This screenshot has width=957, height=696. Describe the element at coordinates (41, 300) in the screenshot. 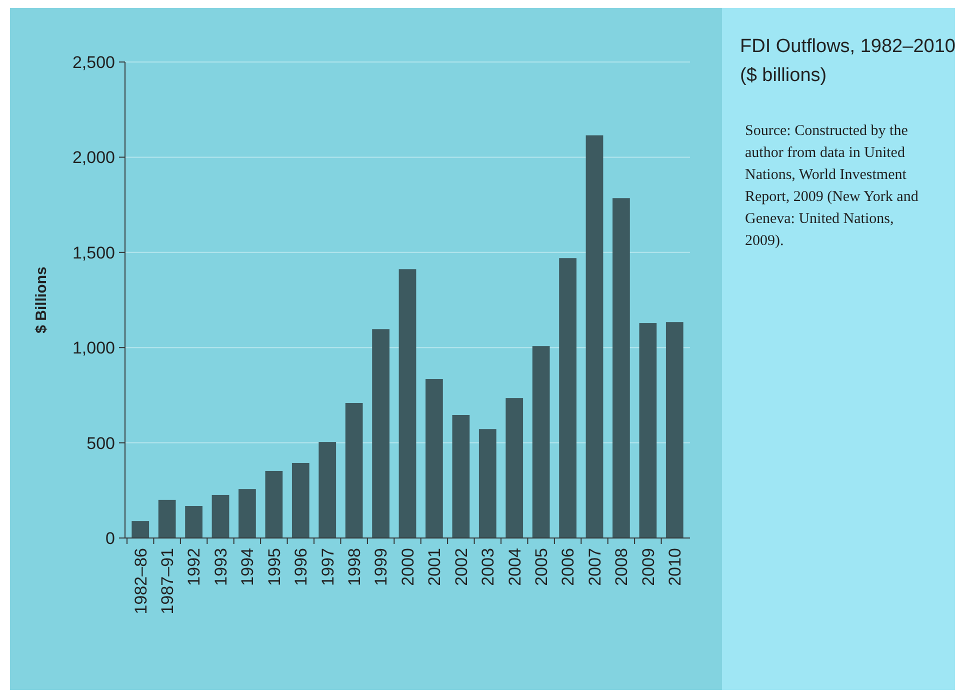

I see `y-axis-title: $ Billions` at that location.